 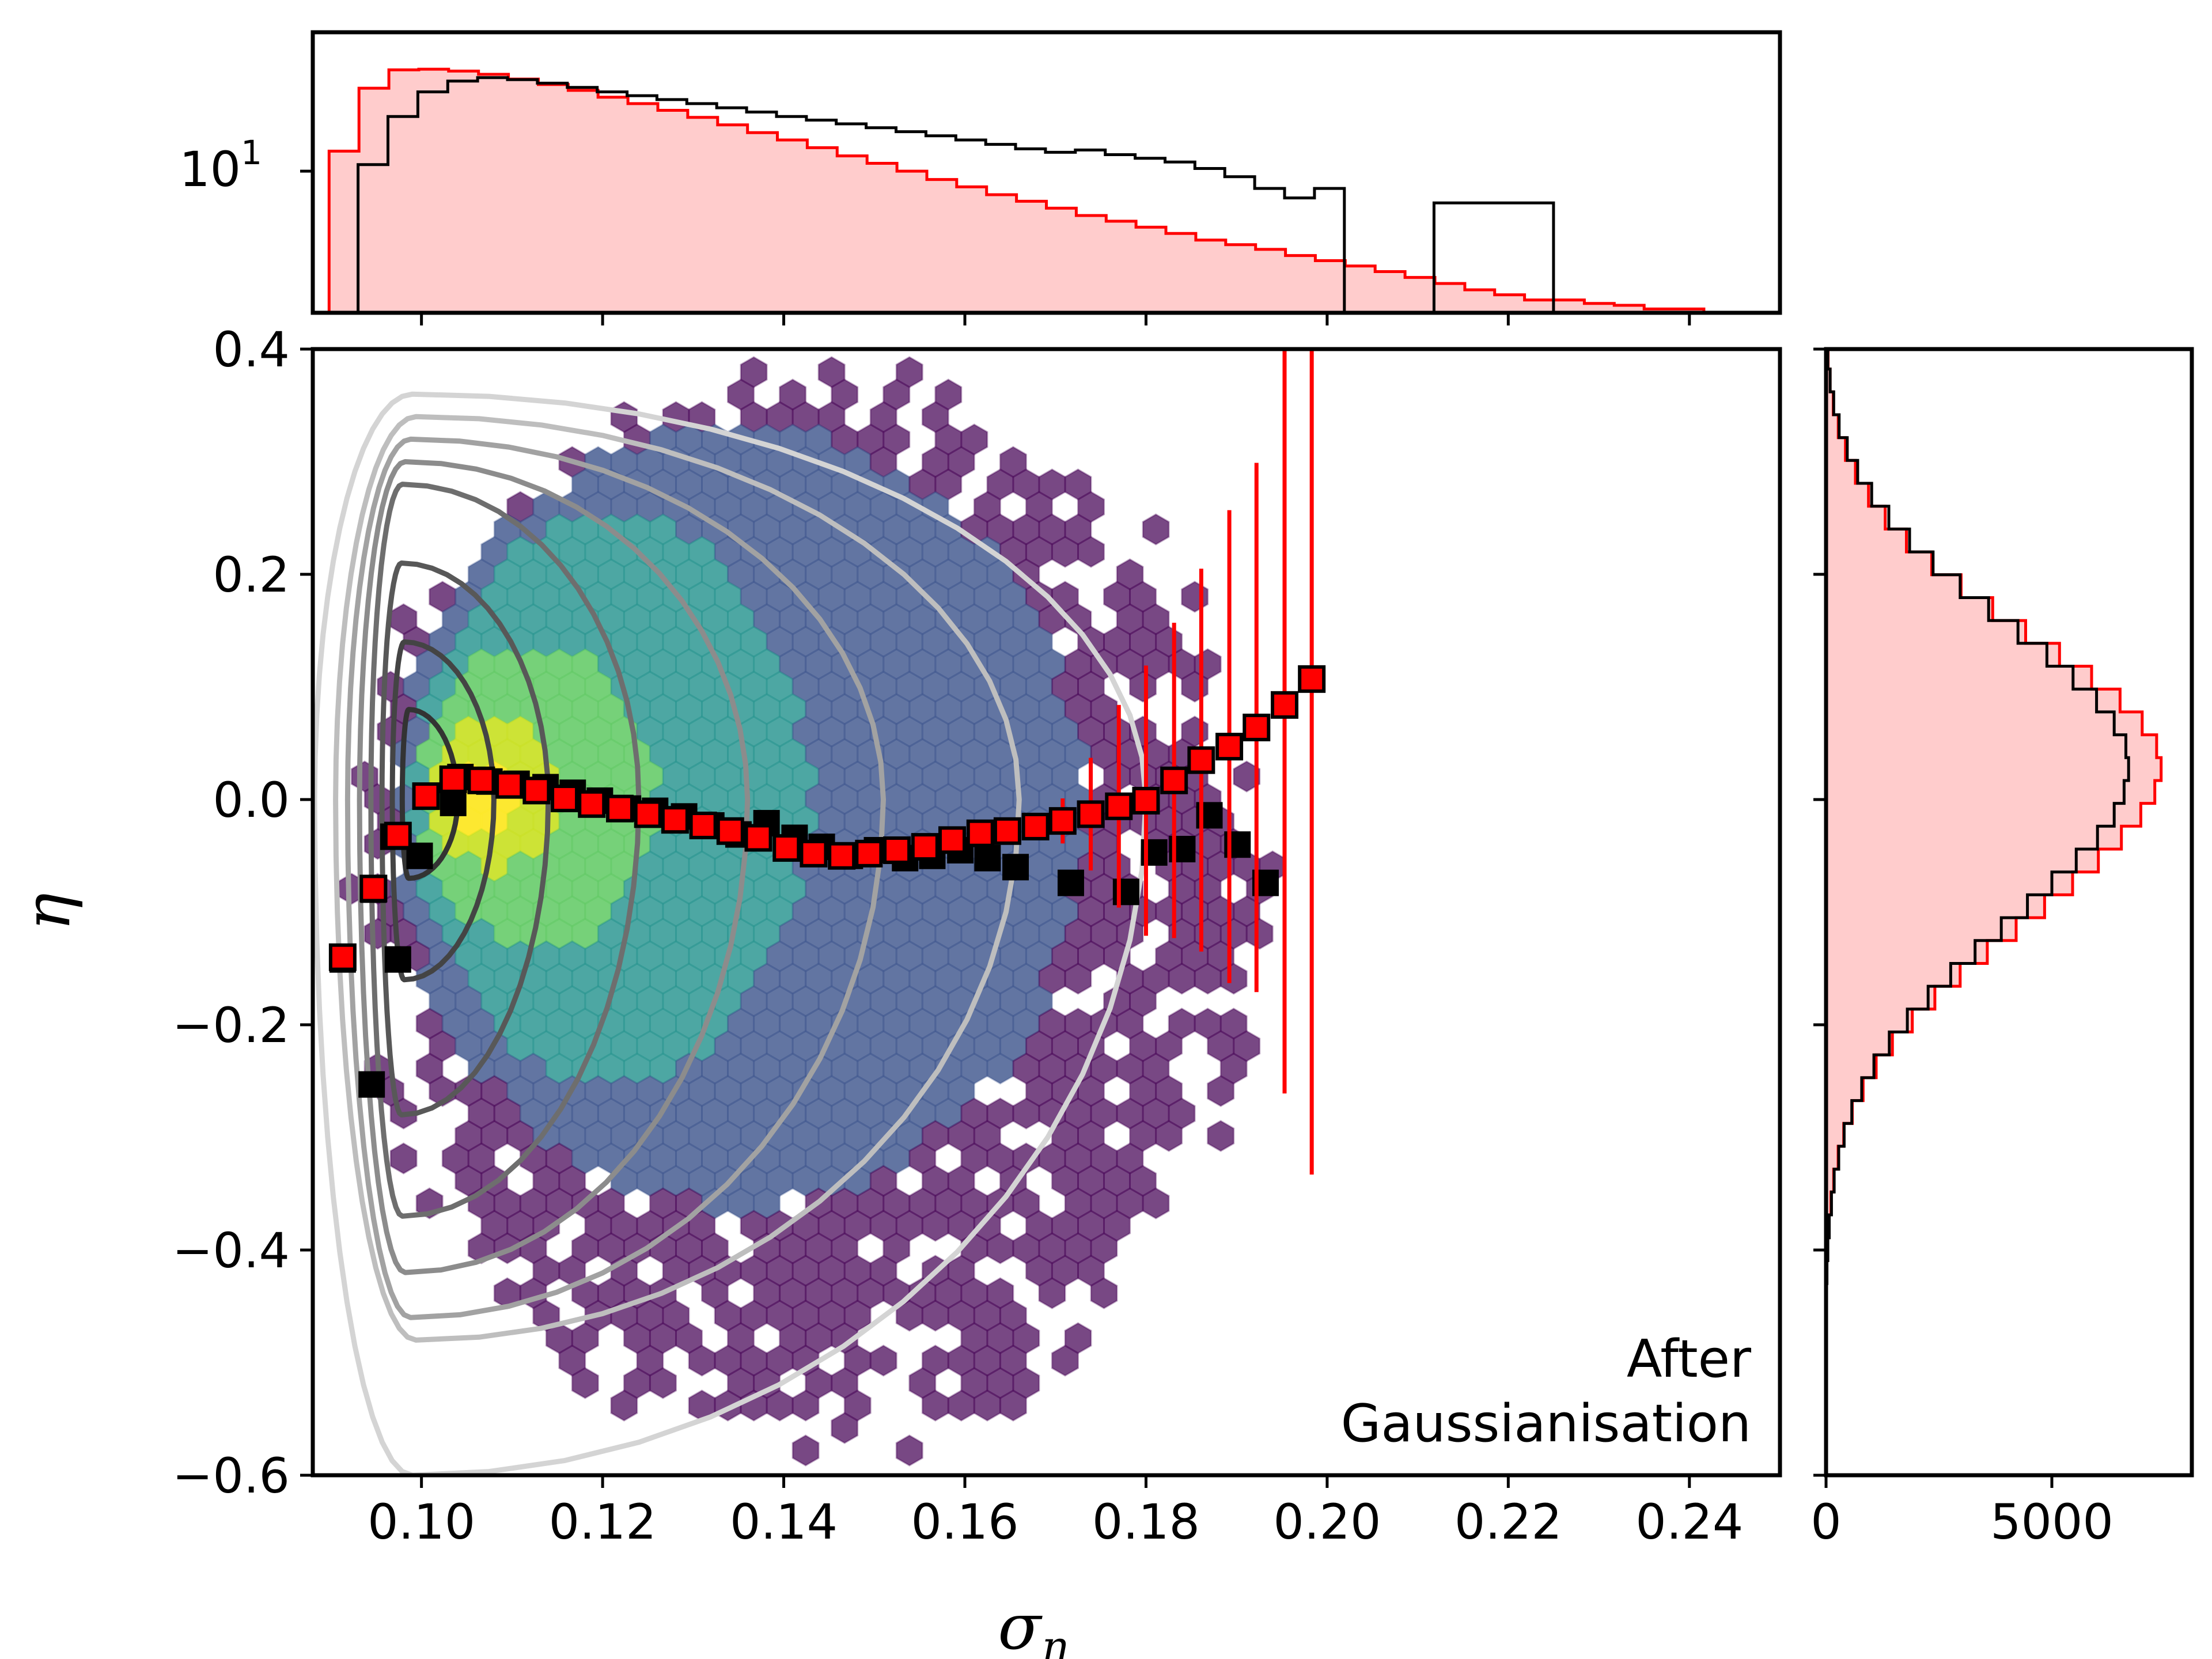 I want to click on y-tick-label: 0.0, so click(x=251, y=800).